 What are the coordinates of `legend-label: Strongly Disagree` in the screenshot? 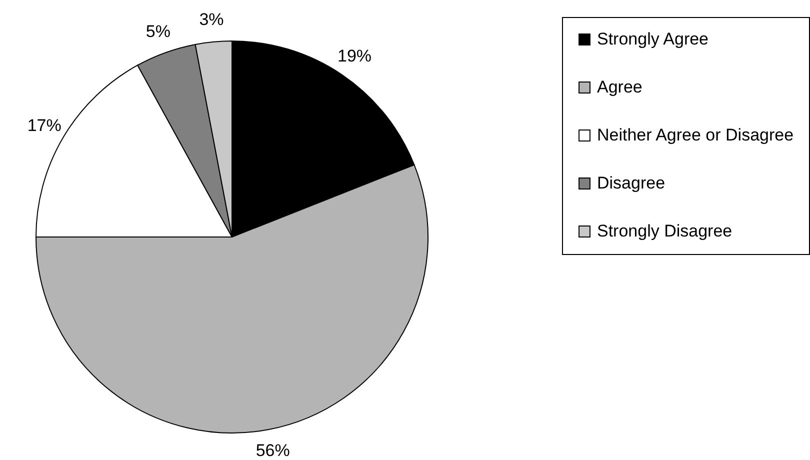 It's located at (664, 231).